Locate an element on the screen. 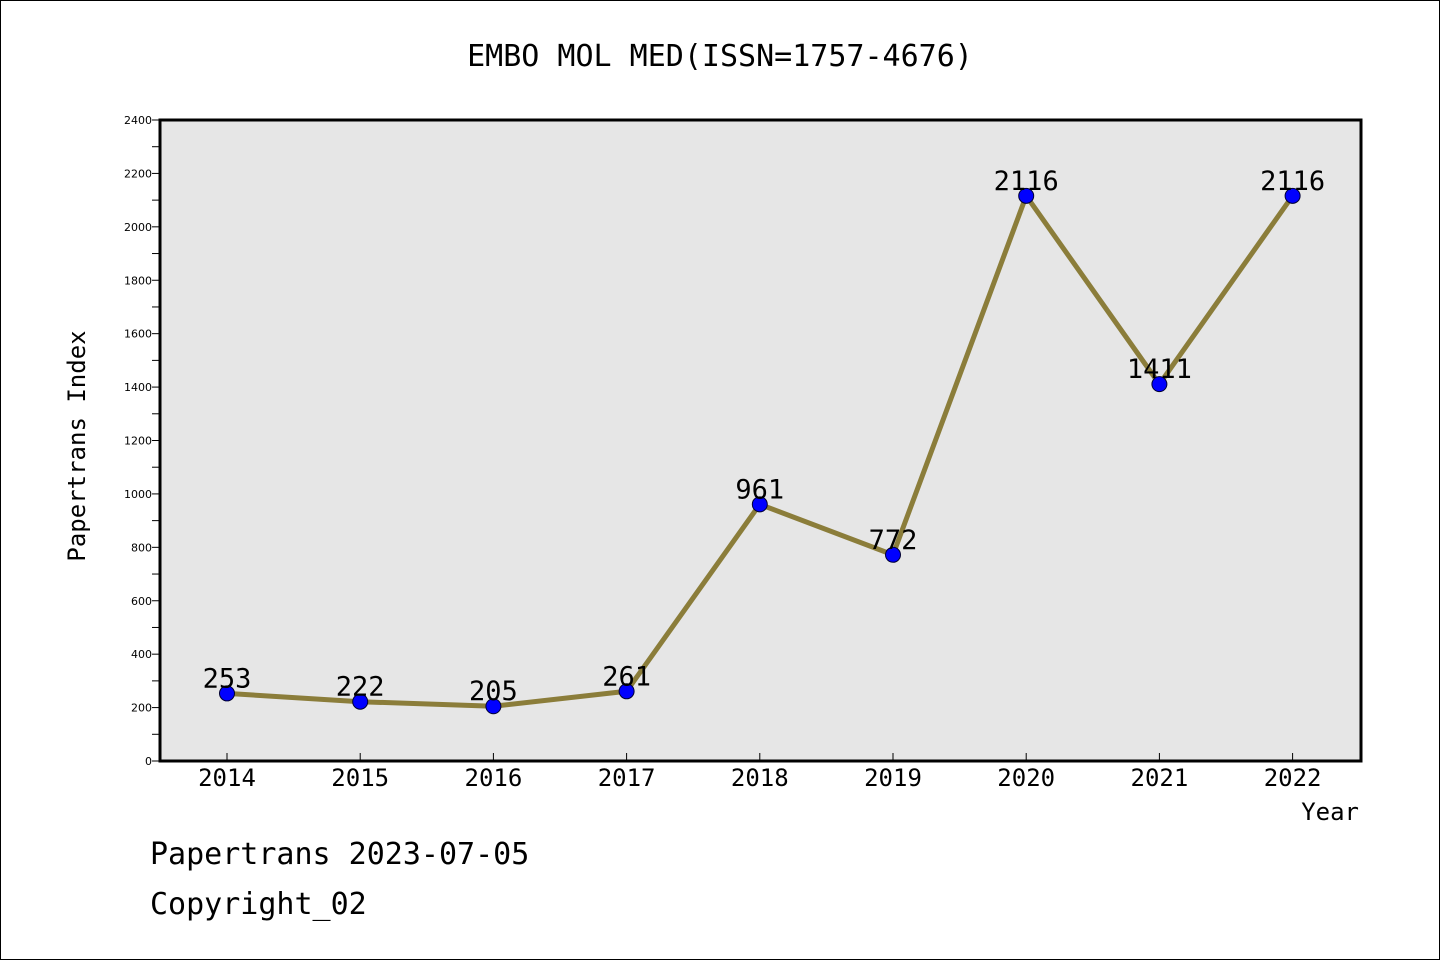 This screenshot has height=960, width=1440. x-tick-label: 2022 is located at coordinates (1293, 778).